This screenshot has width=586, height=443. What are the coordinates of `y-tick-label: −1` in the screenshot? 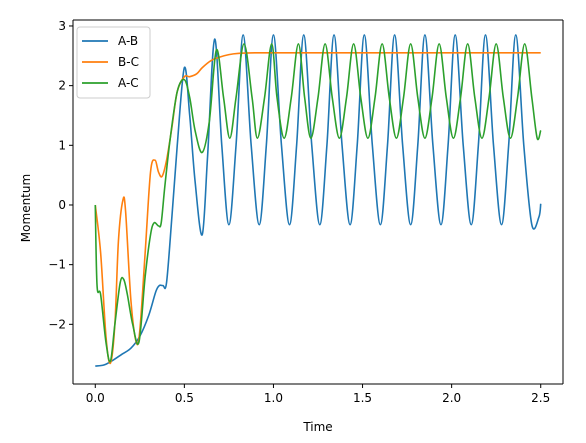 It's located at (57, 265).